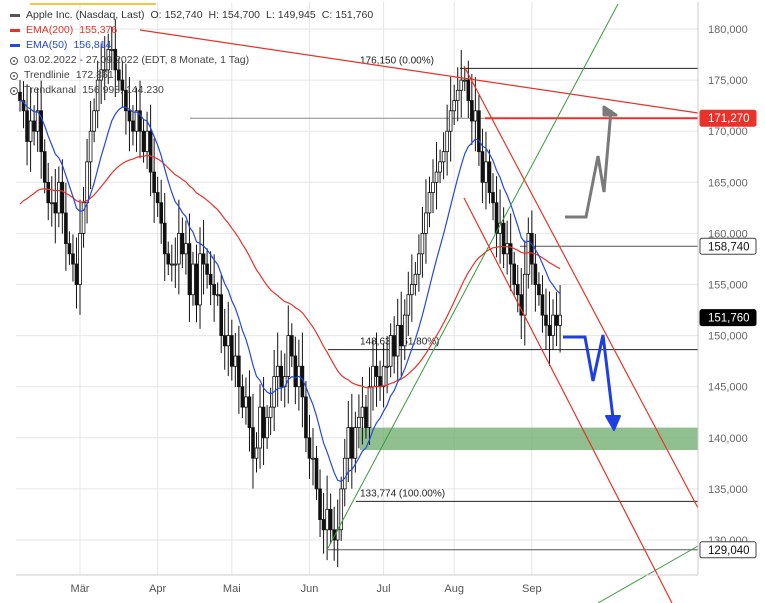 This screenshot has width=765, height=603. I want to click on calendar-icon, so click(14, 60).